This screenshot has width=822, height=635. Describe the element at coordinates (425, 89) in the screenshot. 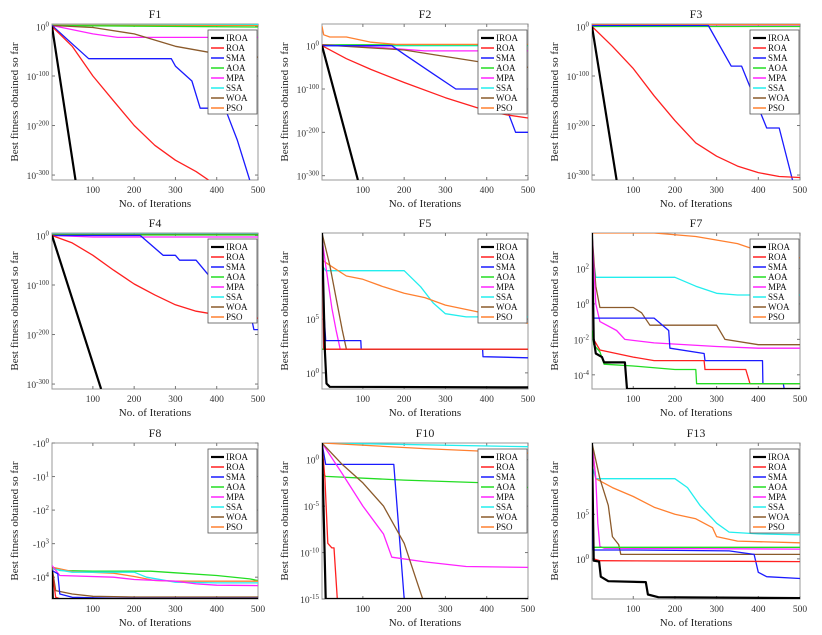

I see `series-sma` at that location.